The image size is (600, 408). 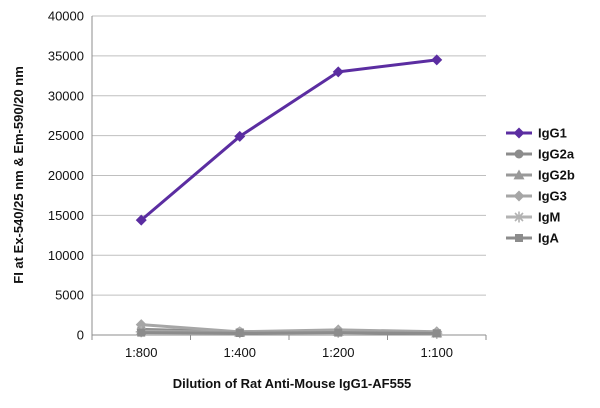 I want to click on legend-item: IgG2a, so click(x=540, y=154).